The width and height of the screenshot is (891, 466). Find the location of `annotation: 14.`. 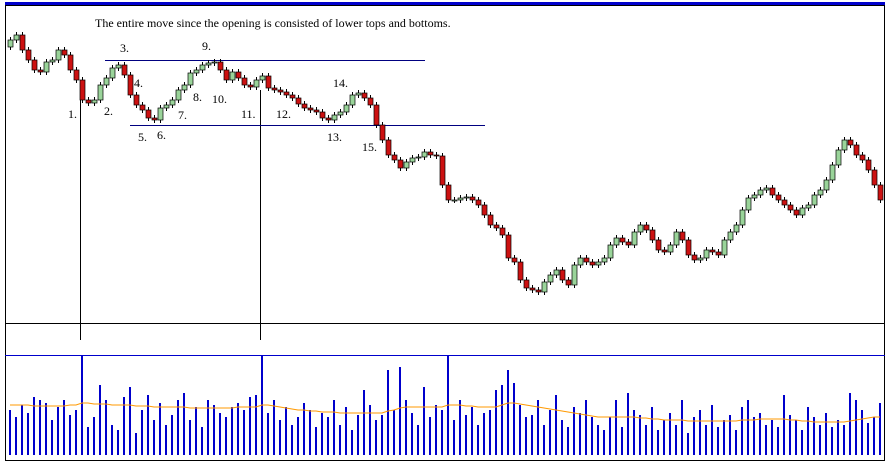

annotation: 14. is located at coordinates (340, 83).